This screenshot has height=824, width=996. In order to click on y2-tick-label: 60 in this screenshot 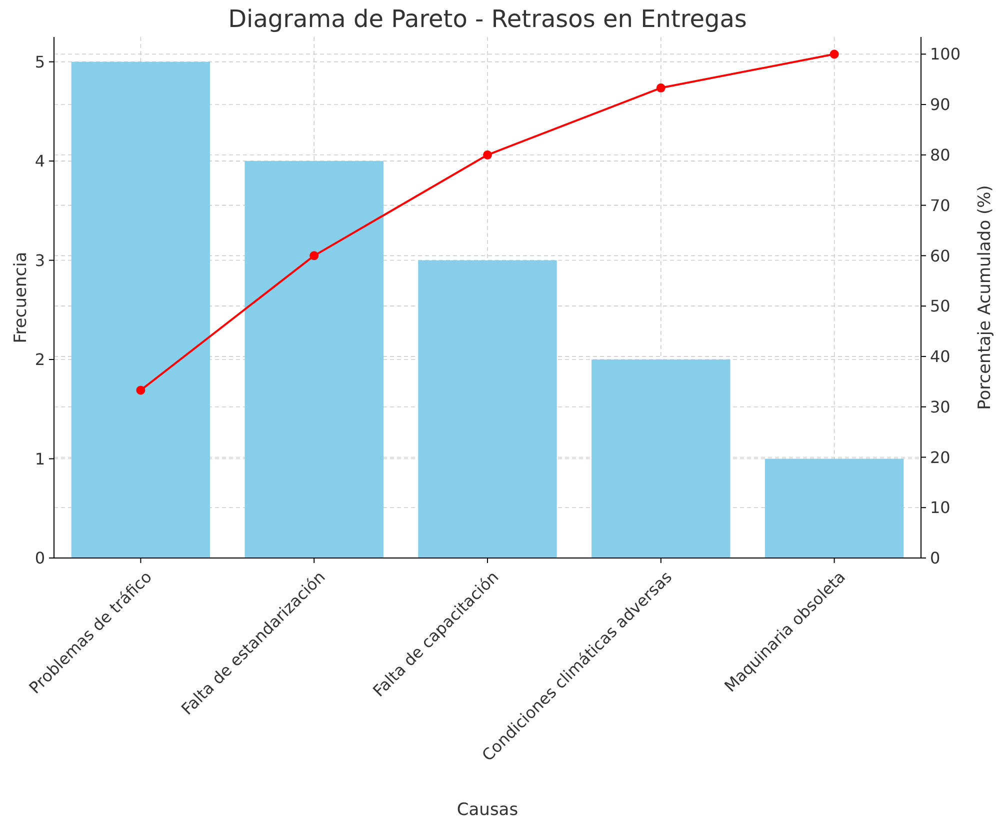, I will do `click(940, 256)`.